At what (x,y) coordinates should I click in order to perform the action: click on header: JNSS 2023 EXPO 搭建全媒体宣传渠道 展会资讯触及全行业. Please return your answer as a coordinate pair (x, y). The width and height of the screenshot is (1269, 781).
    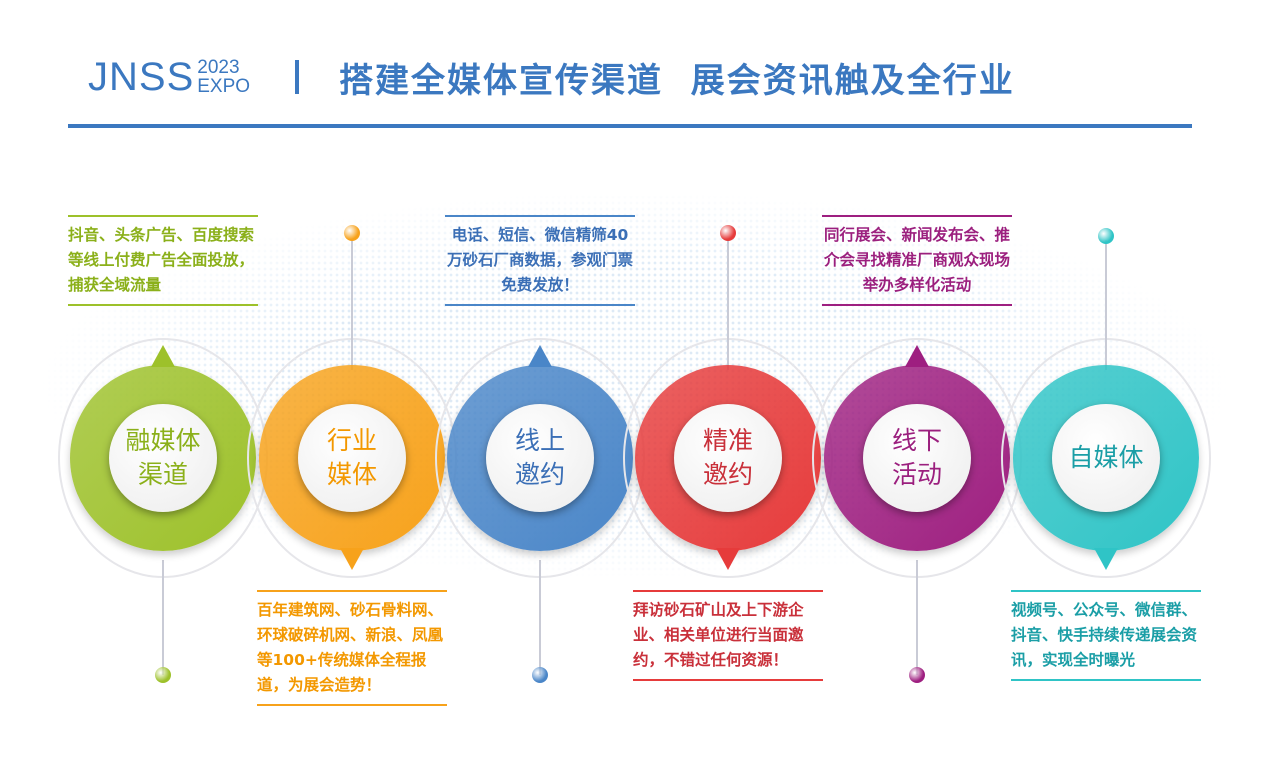
    Looking at the image, I should click on (551, 77).